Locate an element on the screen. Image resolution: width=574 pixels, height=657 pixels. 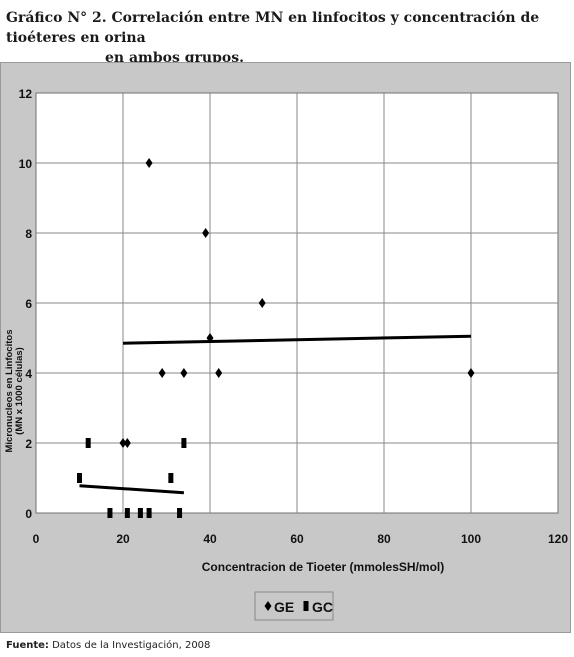
x-tick-label: 20 is located at coordinates (123, 539).